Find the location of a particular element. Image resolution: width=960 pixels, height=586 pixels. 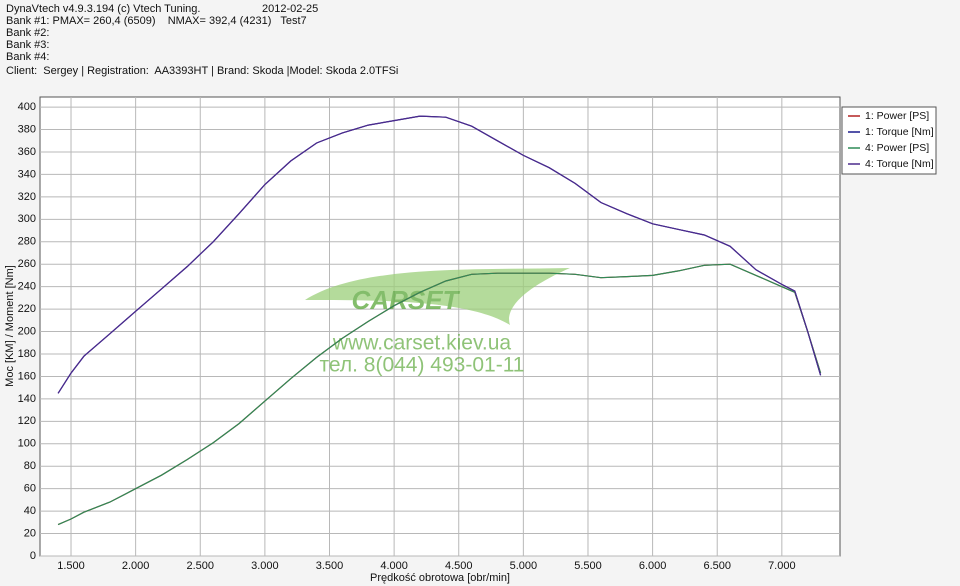

header-line: Bank #3: is located at coordinates (27, 45).